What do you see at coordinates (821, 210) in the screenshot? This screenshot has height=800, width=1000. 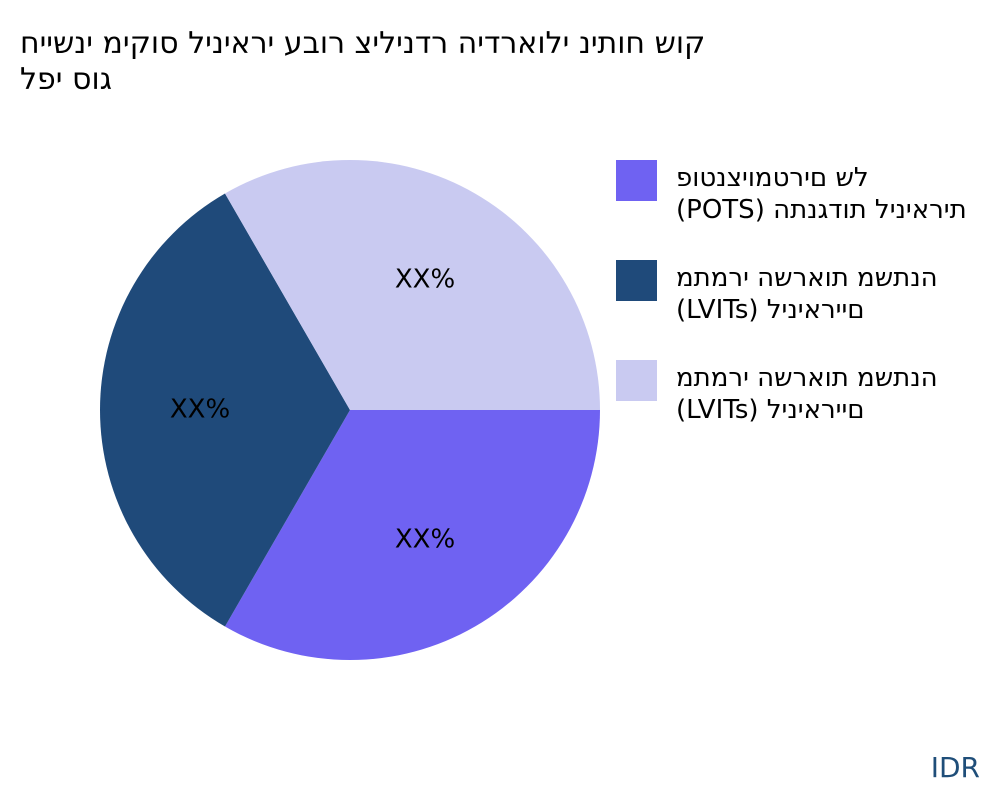 I see `legend-label-pots-line-2: תיראיניל תודגנתה (POTS)` at bounding box center [821, 210].